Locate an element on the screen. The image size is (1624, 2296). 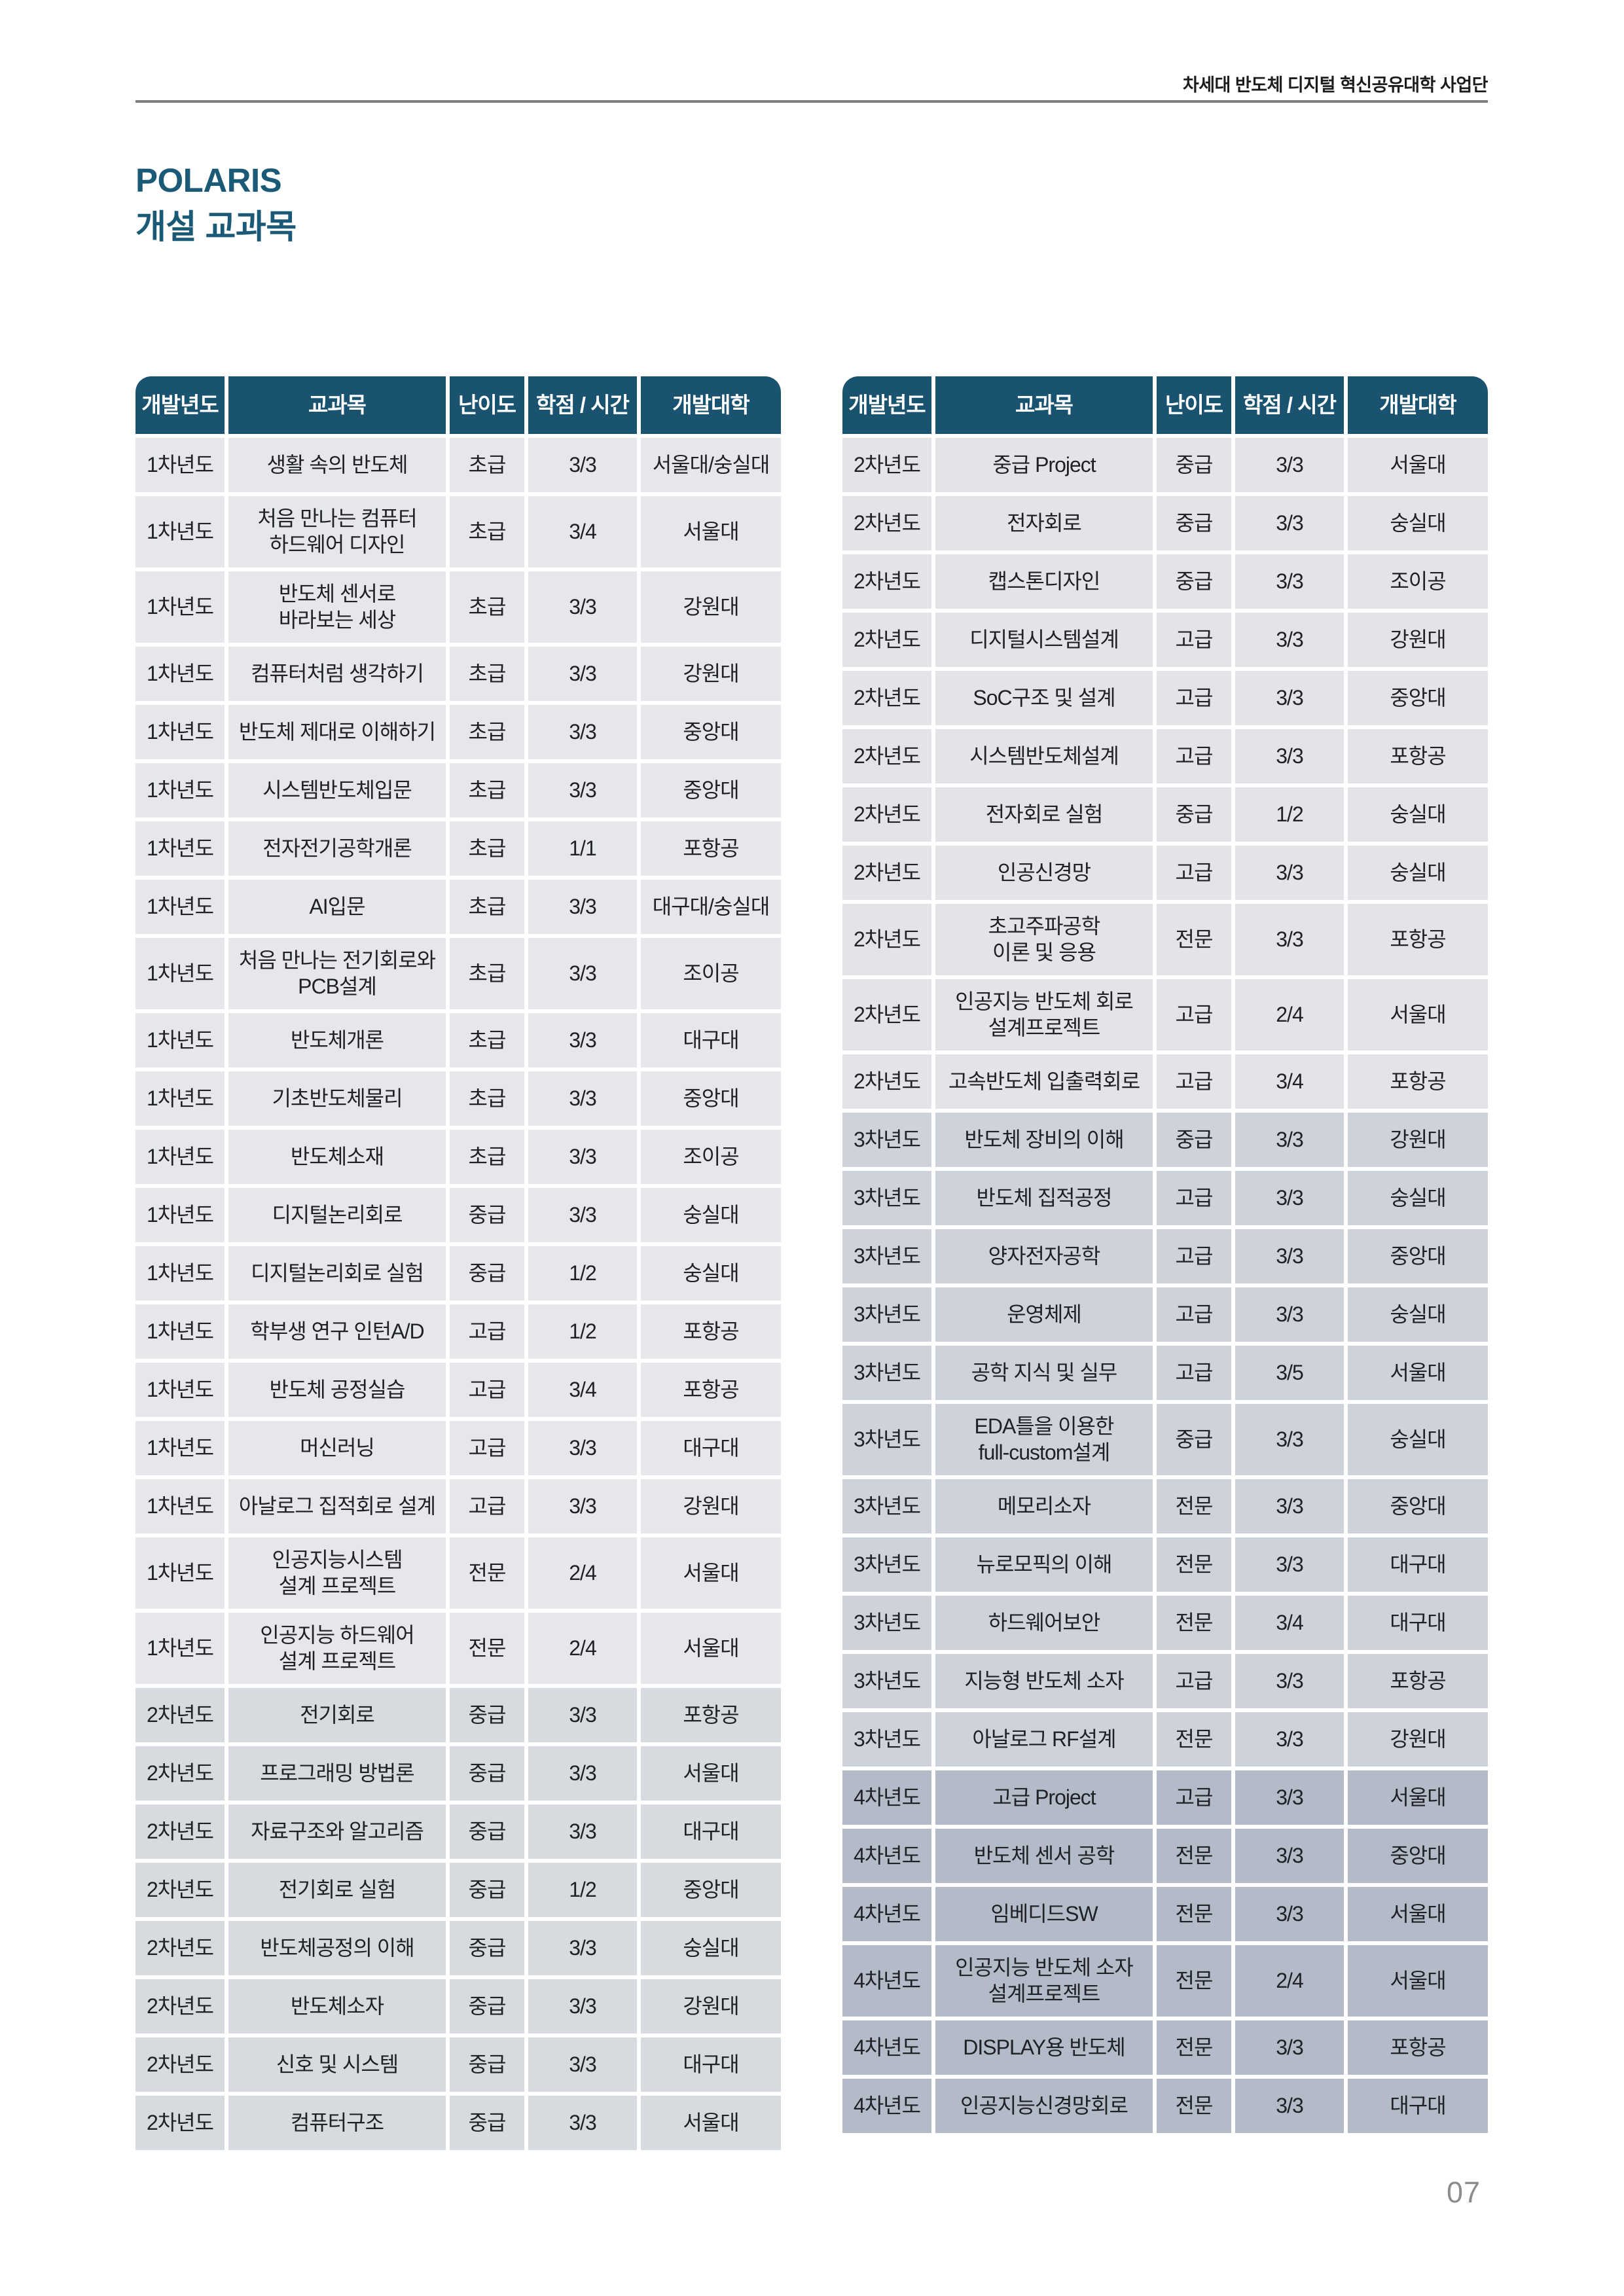
course-cell: 처음 만나는 전기회로와 PCB설계 is located at coordinates (337, 973).